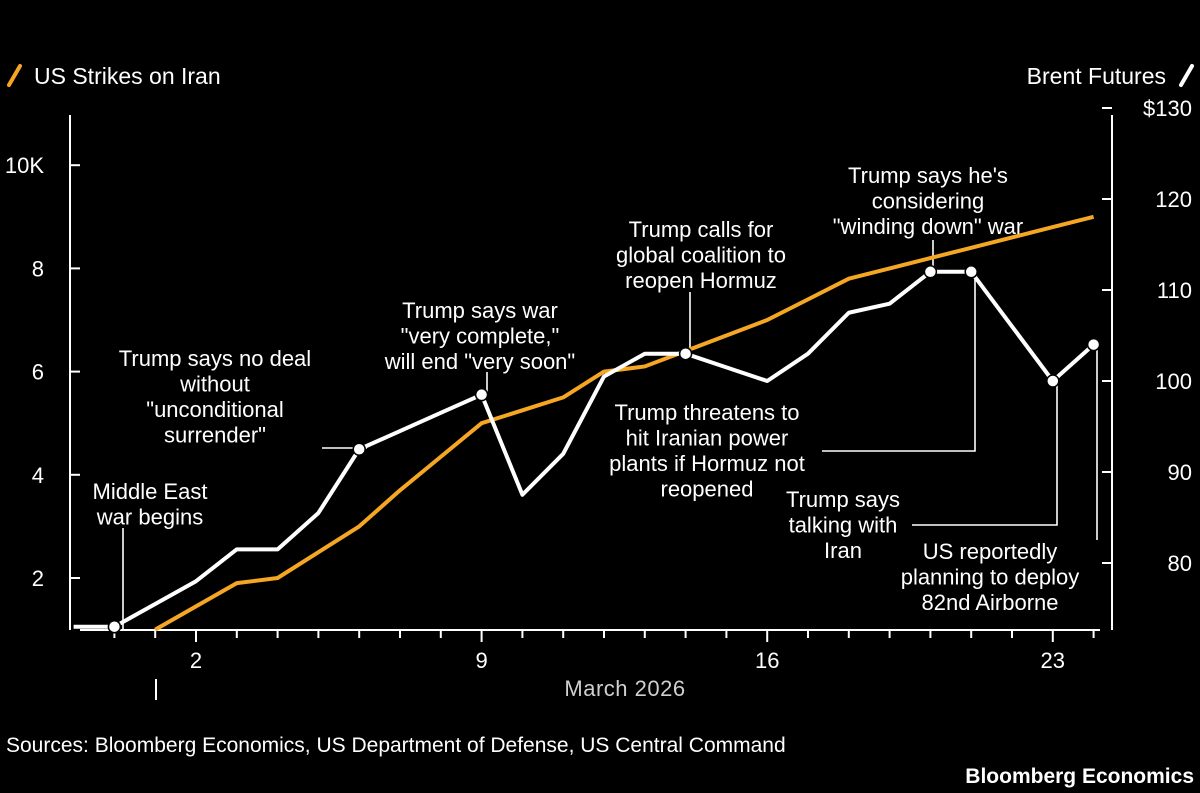 This screenshot has height=793, width=1200. What do you see at coordinates (706, 412) in the screenshot?
I see `annotation-line: Trump threatens to` at bounding box center [706, 412].